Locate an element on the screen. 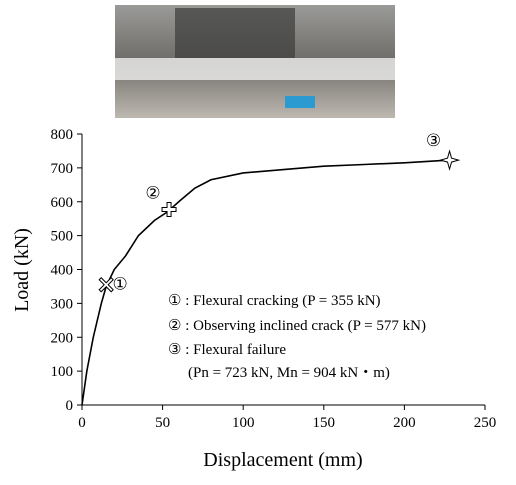 Image resolution: width=516 pixels, height=485 pixels. y-tick-label: 500 is located at coordinates (62, 237).